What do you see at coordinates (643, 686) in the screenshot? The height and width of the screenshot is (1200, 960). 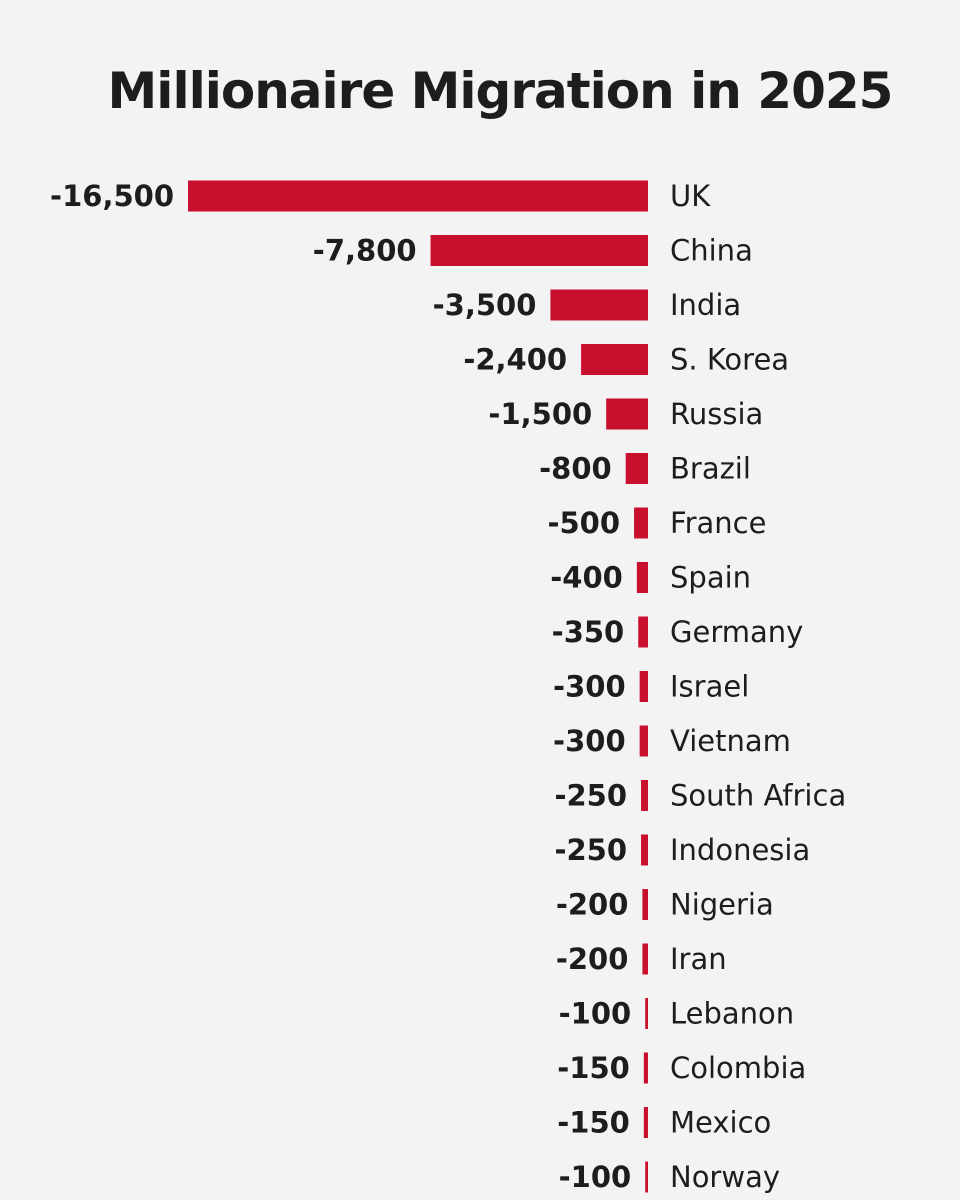 I see `bar-israel` at bounding box center [643, 686].